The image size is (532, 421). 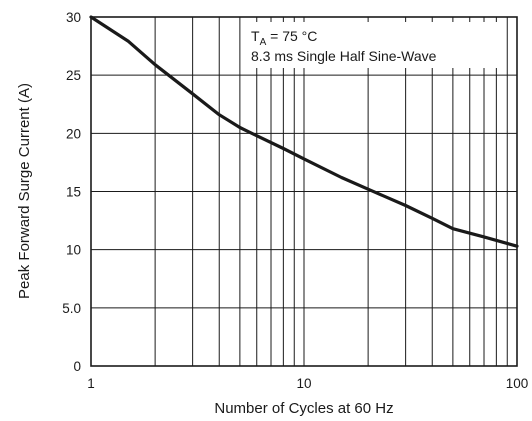 What do you see at coordinates (73, 192) in the screenshot?
I see `y-tick-label: 15` at bounding box center [73, 192].